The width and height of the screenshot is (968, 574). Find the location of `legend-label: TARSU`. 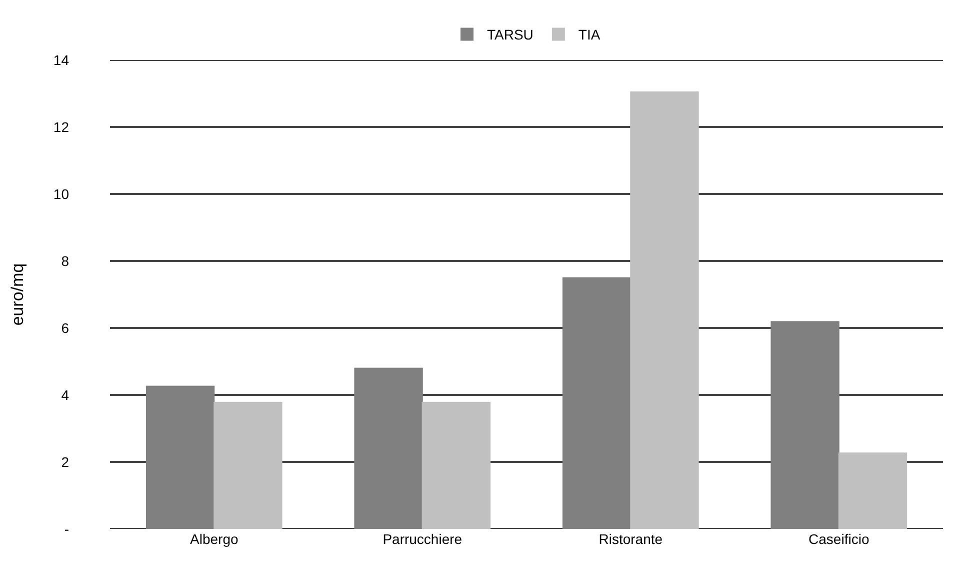

legend-label: TARSU is located at coordinates (510, 34).